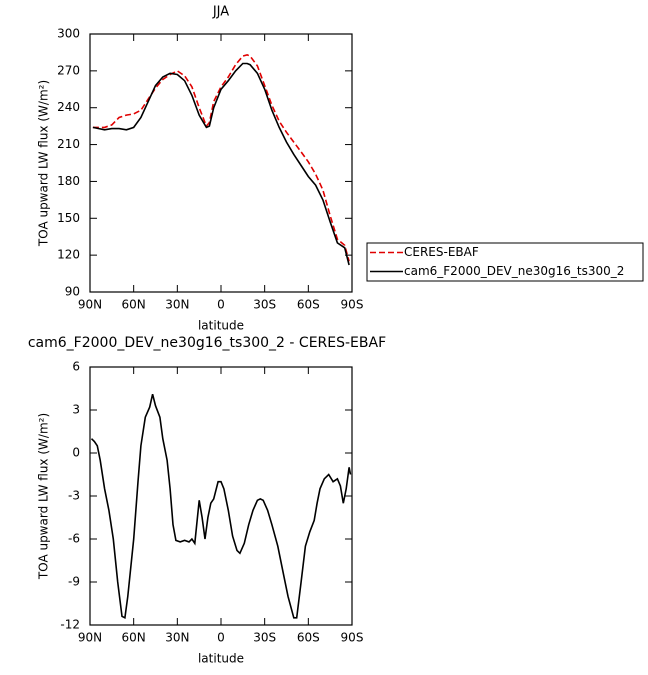 This screenshot has width=648, height=675. Describe the element at coordinates (76, 453) in the screenshot. I see `y-tick-label: 0` at that location.